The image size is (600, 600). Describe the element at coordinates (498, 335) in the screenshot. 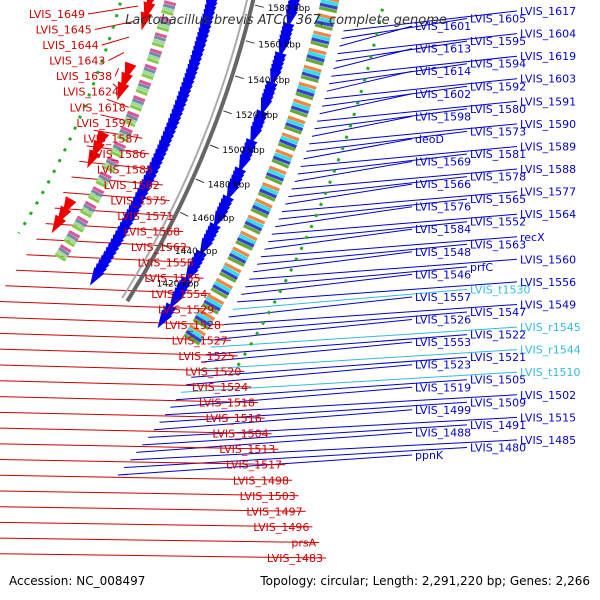

I see `right-gene-label: LVIS_1522` at that location.